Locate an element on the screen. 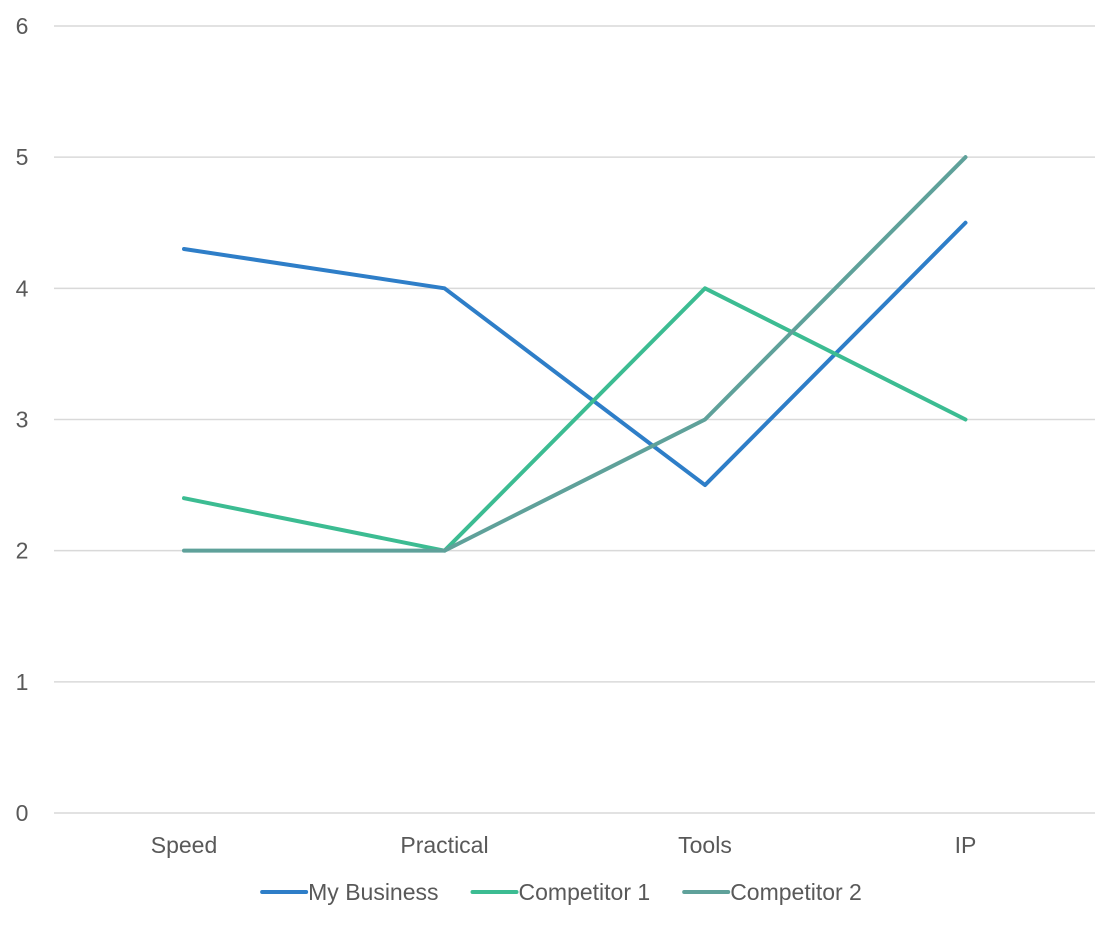 This screenshot has width=1116, height=927. x-tick-label-tools: Tools is located at coordinates (705, 845).